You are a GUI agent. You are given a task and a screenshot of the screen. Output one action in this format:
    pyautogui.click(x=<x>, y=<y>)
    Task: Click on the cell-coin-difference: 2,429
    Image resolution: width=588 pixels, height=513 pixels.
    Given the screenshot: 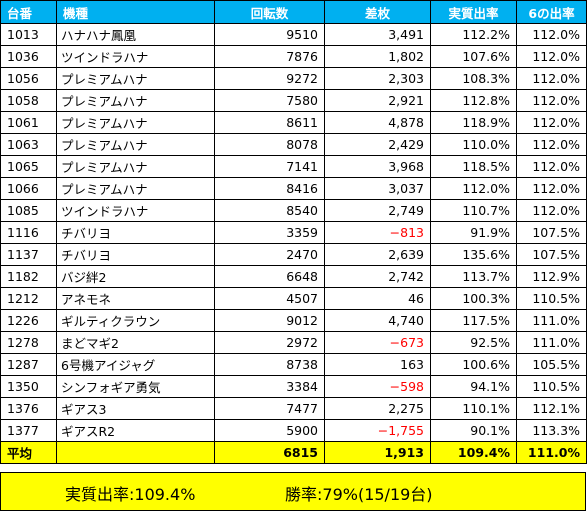 What is the action you would take?
    pyautogui.click(x=377, y=144)
    